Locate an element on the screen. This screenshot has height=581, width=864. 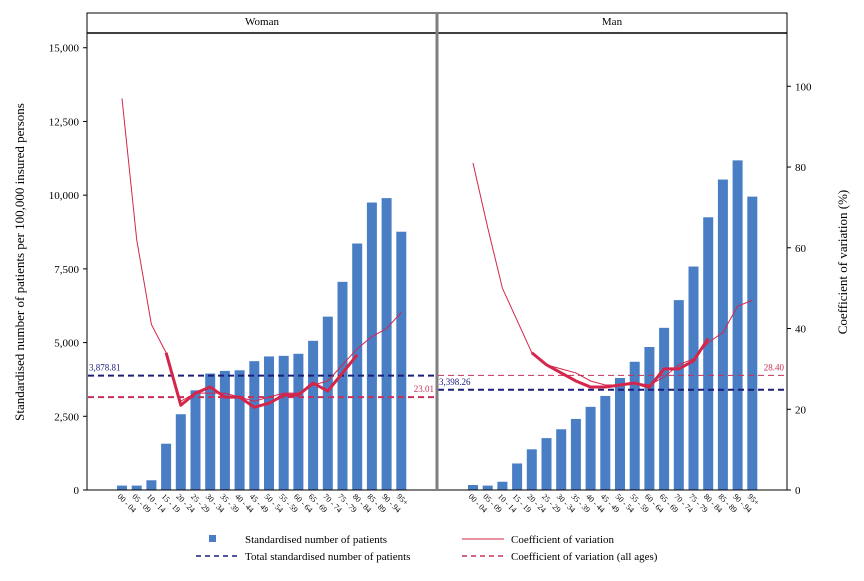
y-tick-label-right: 40 is located at coordinates (801, 330).